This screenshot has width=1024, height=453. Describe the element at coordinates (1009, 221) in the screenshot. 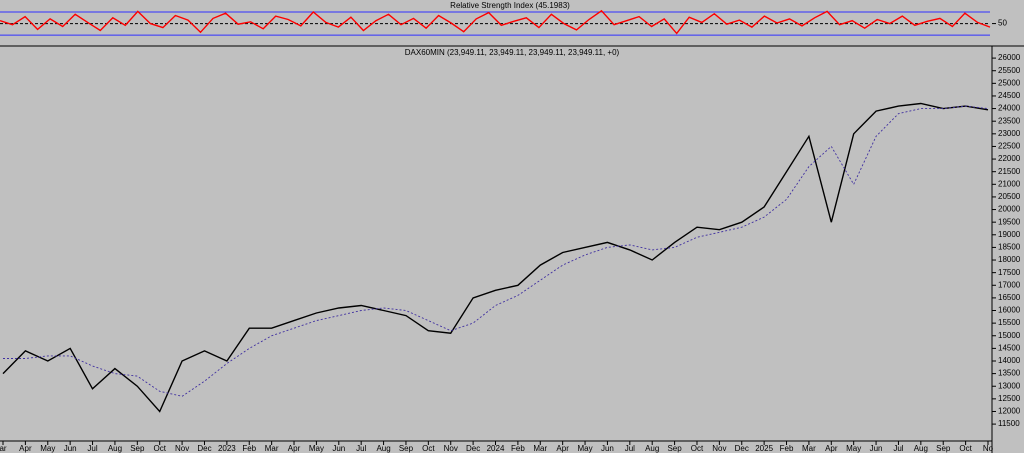

I see `y-tick-label: 19500` at that location.